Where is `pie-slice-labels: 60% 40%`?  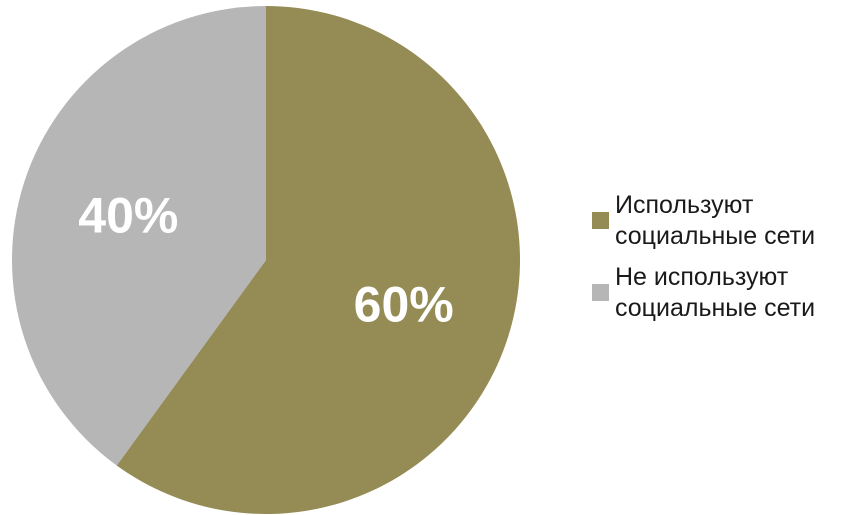 pie-slice-labels: 60% 40% is located at coordinates (265, 259).